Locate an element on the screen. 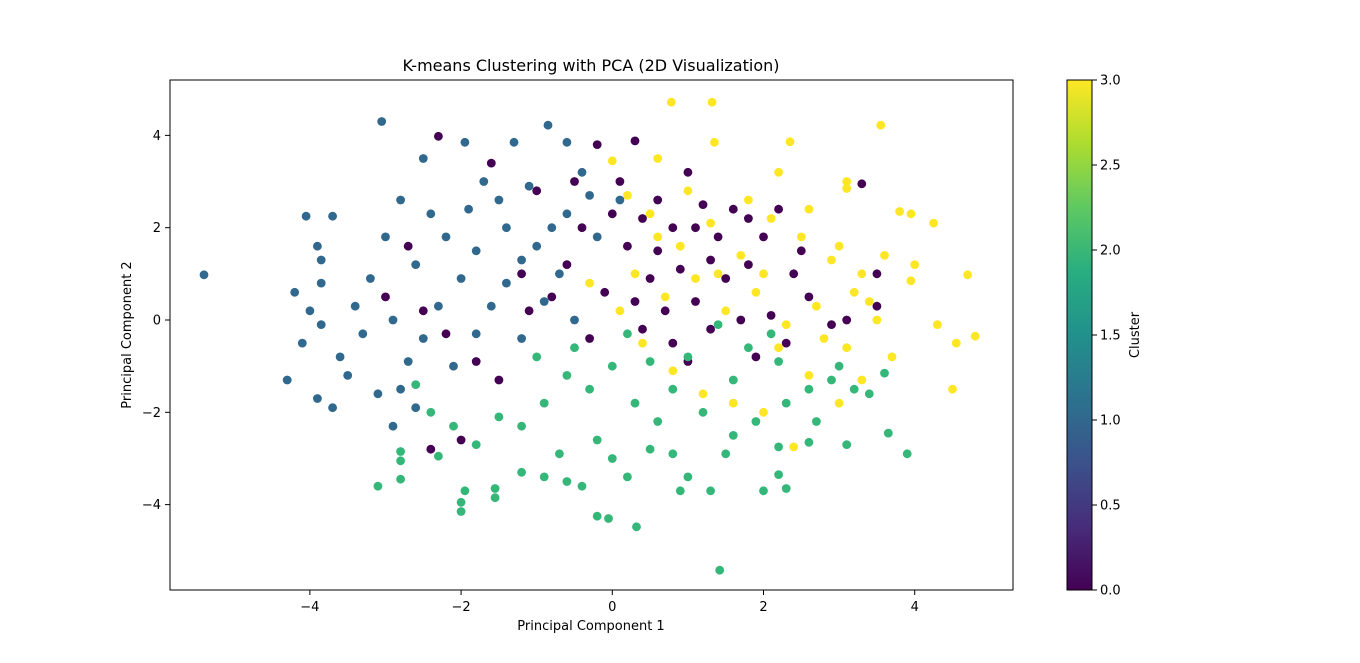  x-tick-label: 4 is located at coordinates (915, 607).